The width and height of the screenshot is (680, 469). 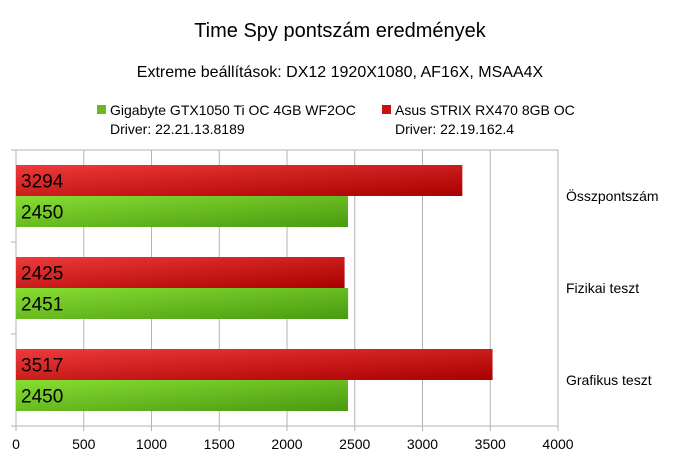 What do you see at coordinates (612, 195) in the screenshot?
I see `category-label: Összpontszám` at bounding box center [612, 195].